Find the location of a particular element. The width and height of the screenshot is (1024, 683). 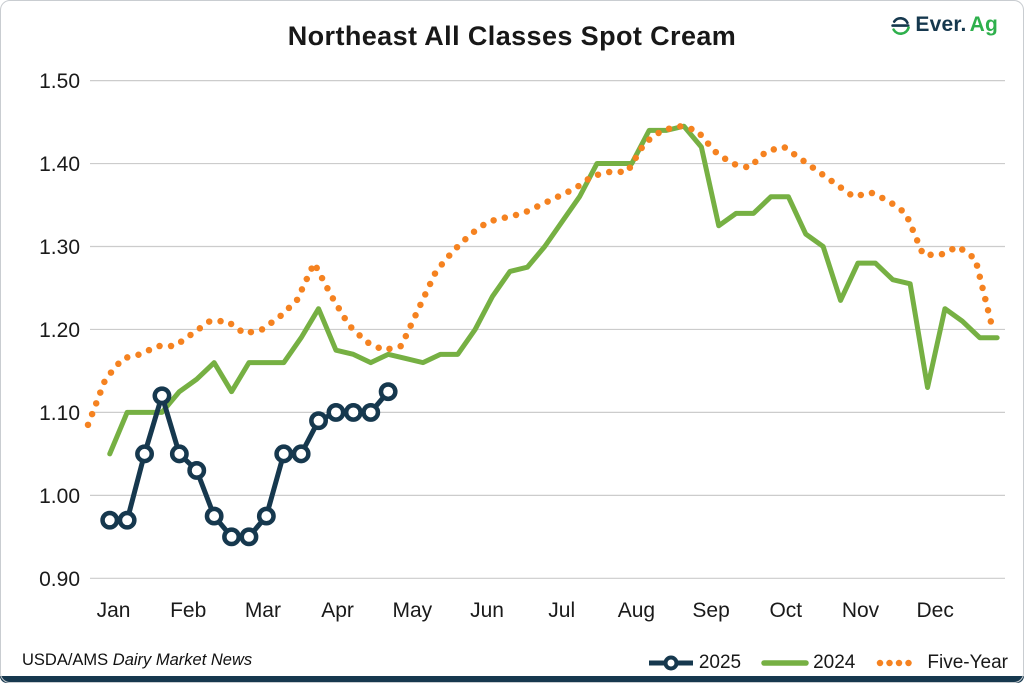

chart-legend: 2025 2024 Five-Year is located at coordinates (827, 663).